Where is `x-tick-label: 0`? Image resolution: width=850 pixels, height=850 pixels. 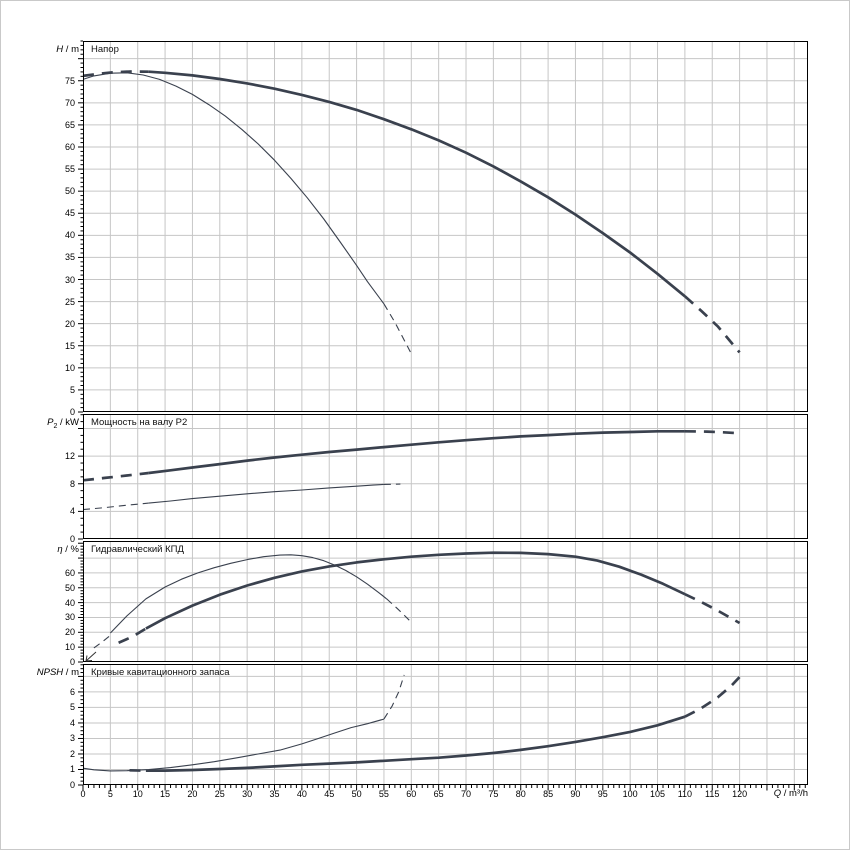
x-tick-label: 0 is located at coordinates (83, 794).